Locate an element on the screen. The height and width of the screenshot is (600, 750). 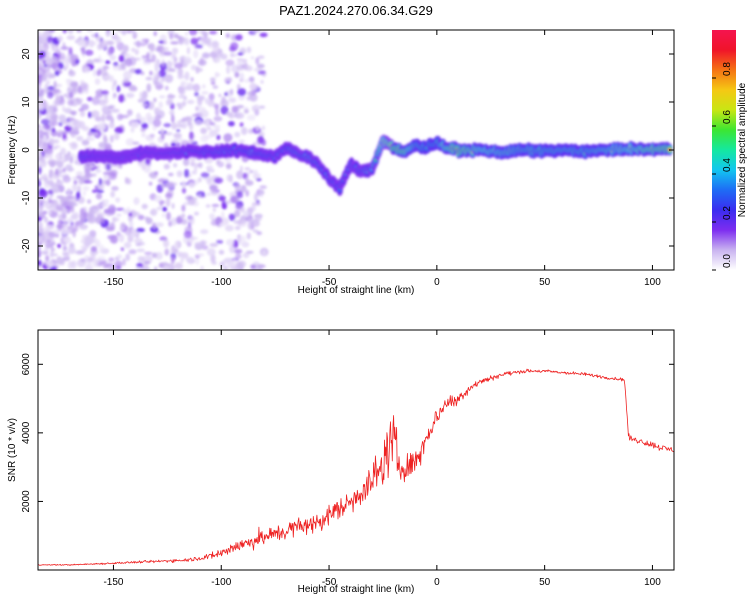
colorbar-tick-label: 0.8 is located at coordinates (727, 69).